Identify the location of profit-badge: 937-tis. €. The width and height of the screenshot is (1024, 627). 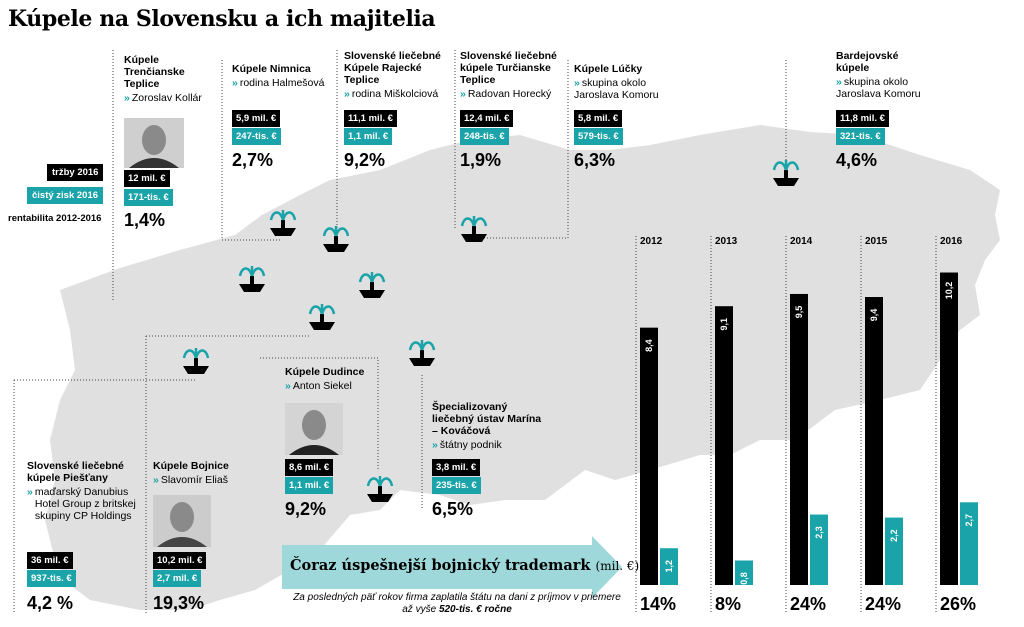
(51, 578).